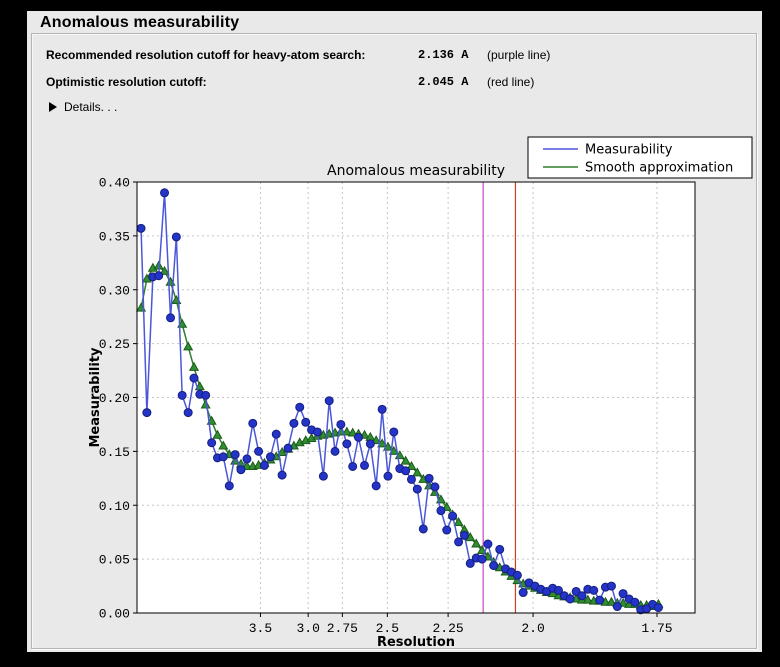 Image resolution: width=780 pixels, height=667 pixels. I want to click on panel-title: Anomalous measurability, so click(140, 22).